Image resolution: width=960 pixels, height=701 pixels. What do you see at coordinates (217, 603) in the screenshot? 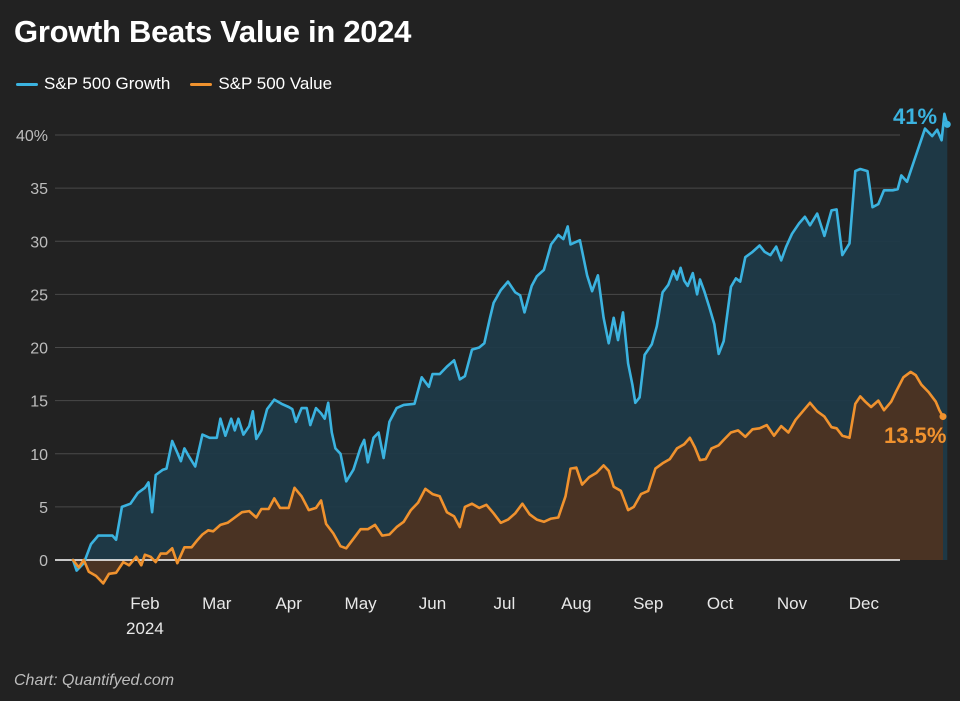
I see `x-tick-label-mar: Mar` at bounding box center [217, 603].